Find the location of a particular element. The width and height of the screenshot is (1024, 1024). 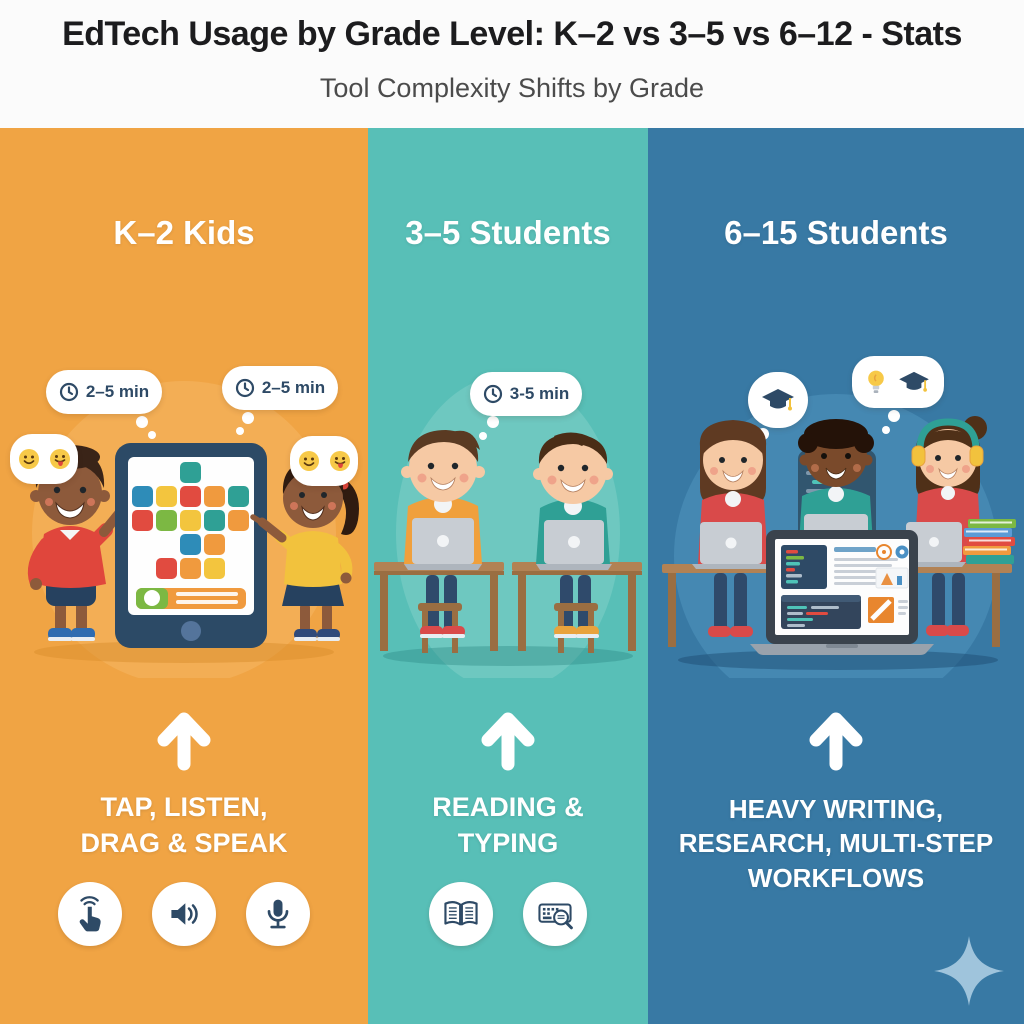

book-stack is located at coordinates (989, 541).